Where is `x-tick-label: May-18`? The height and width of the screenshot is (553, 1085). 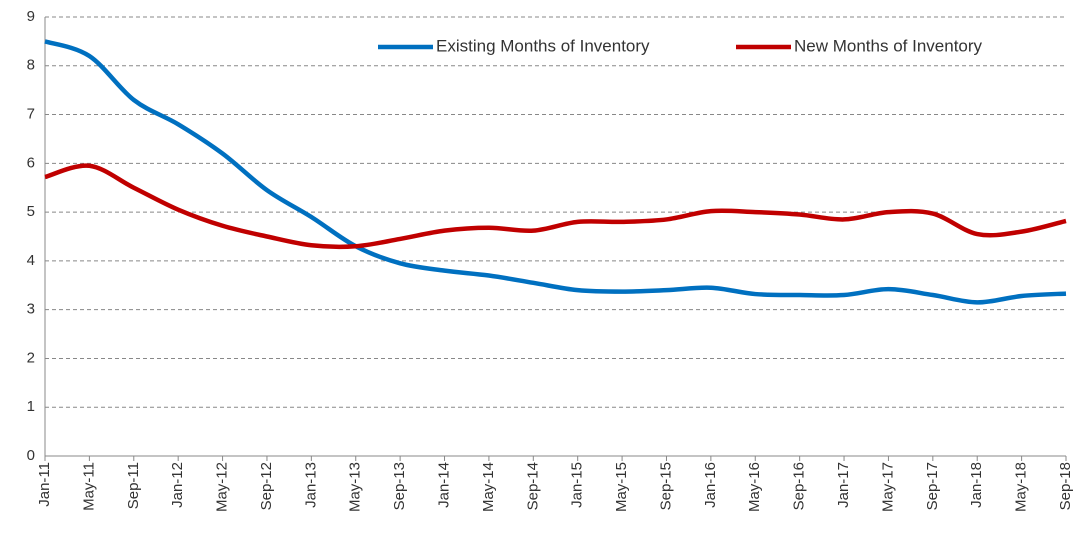 x-tick-label: May-18 is located at coordinates (1021, 487).